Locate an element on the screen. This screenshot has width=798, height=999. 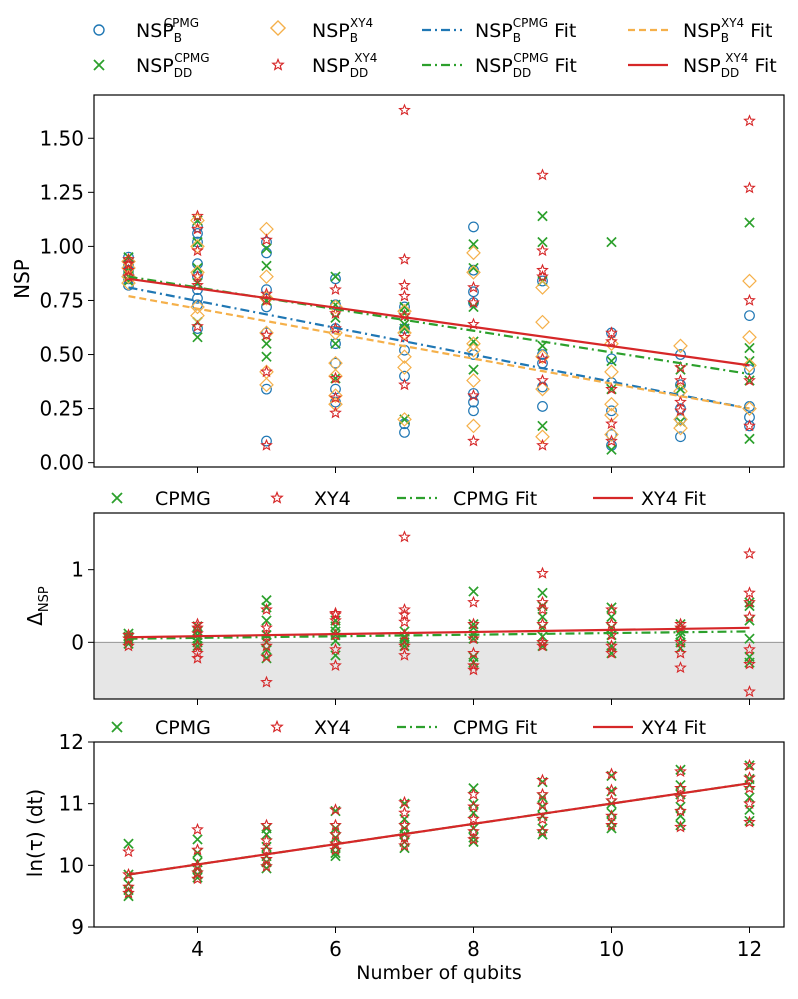
y-tick-label: 12 is located at coordinates (71, 742).